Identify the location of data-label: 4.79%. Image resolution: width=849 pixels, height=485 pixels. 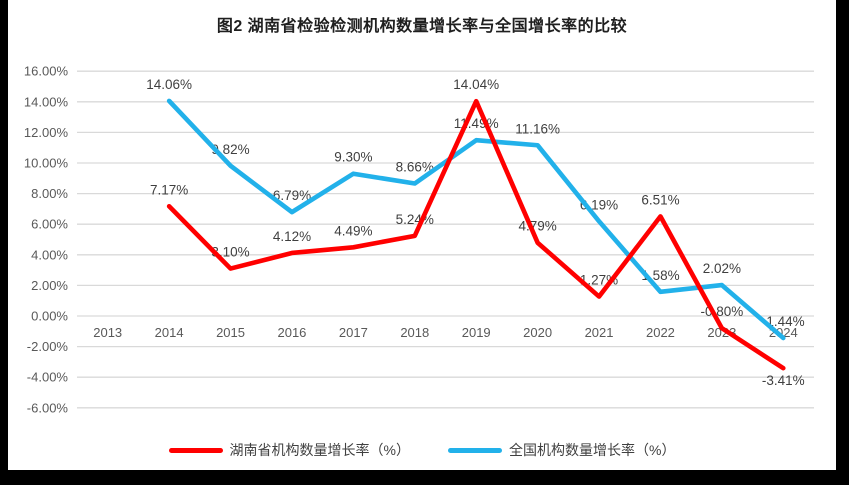
(537, 226).